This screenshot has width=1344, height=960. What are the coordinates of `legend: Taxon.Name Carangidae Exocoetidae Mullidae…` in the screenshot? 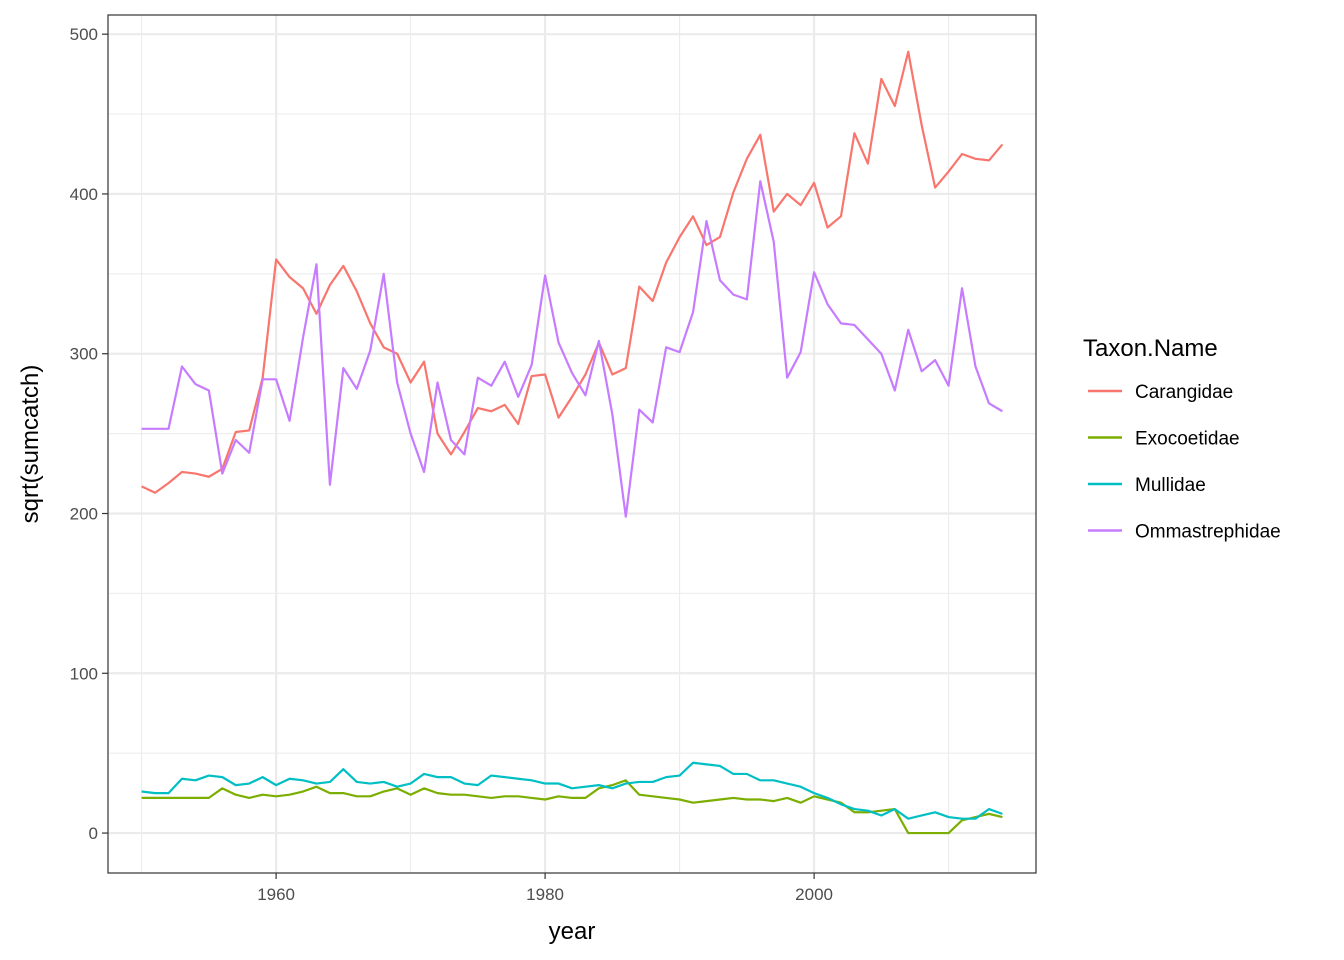 It's located at (1182, 439).